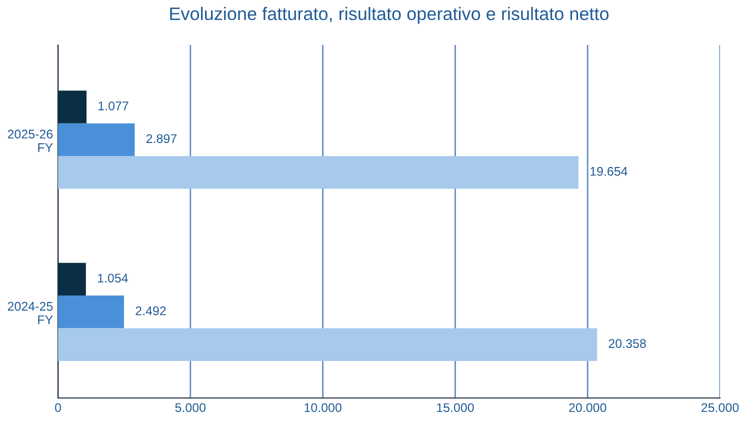 Image resolution: width=753 pixels, height=426 pixels. Describe the element at coordinates (161, 139) in the screenshot. I see `data-label: 2.897` at that location.